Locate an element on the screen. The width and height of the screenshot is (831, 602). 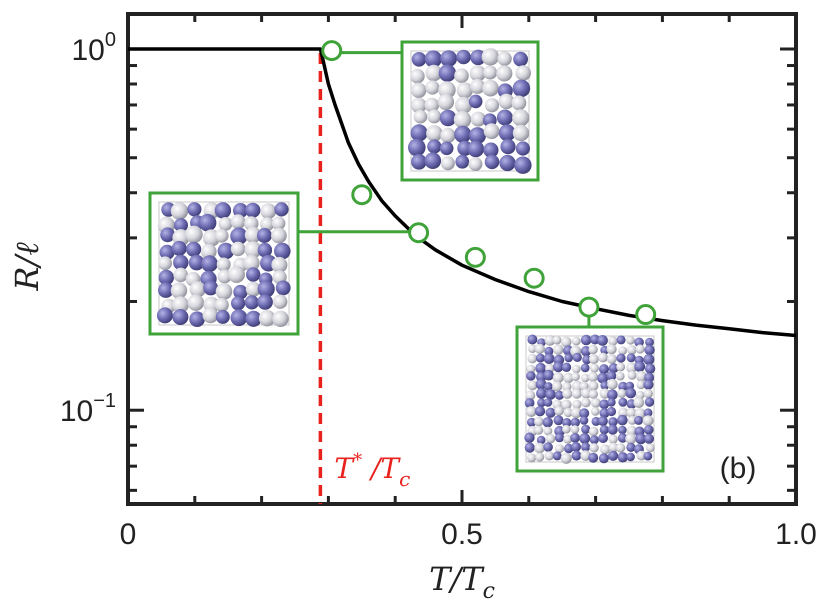
ordered-inset is located at coordinates (470, 111).